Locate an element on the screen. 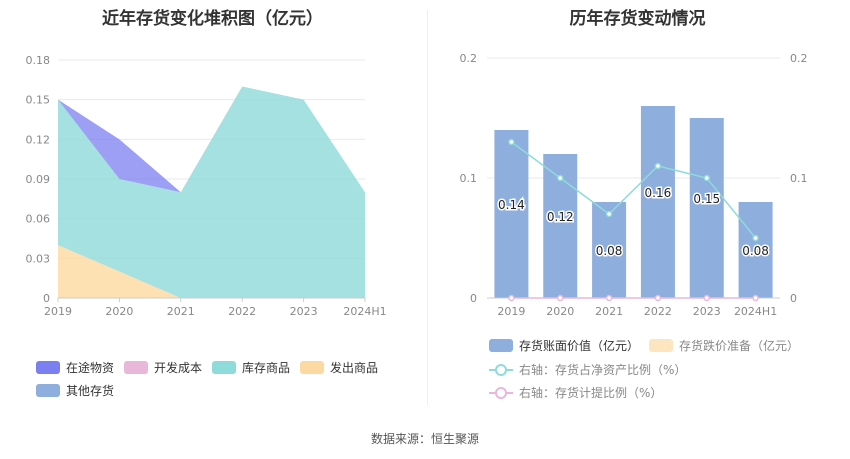 This screenshot has height=459, width=850. legend-label-net-asset-ratio: 右轴：存货占净资产比例（%） is located at coordinates (603, 370).